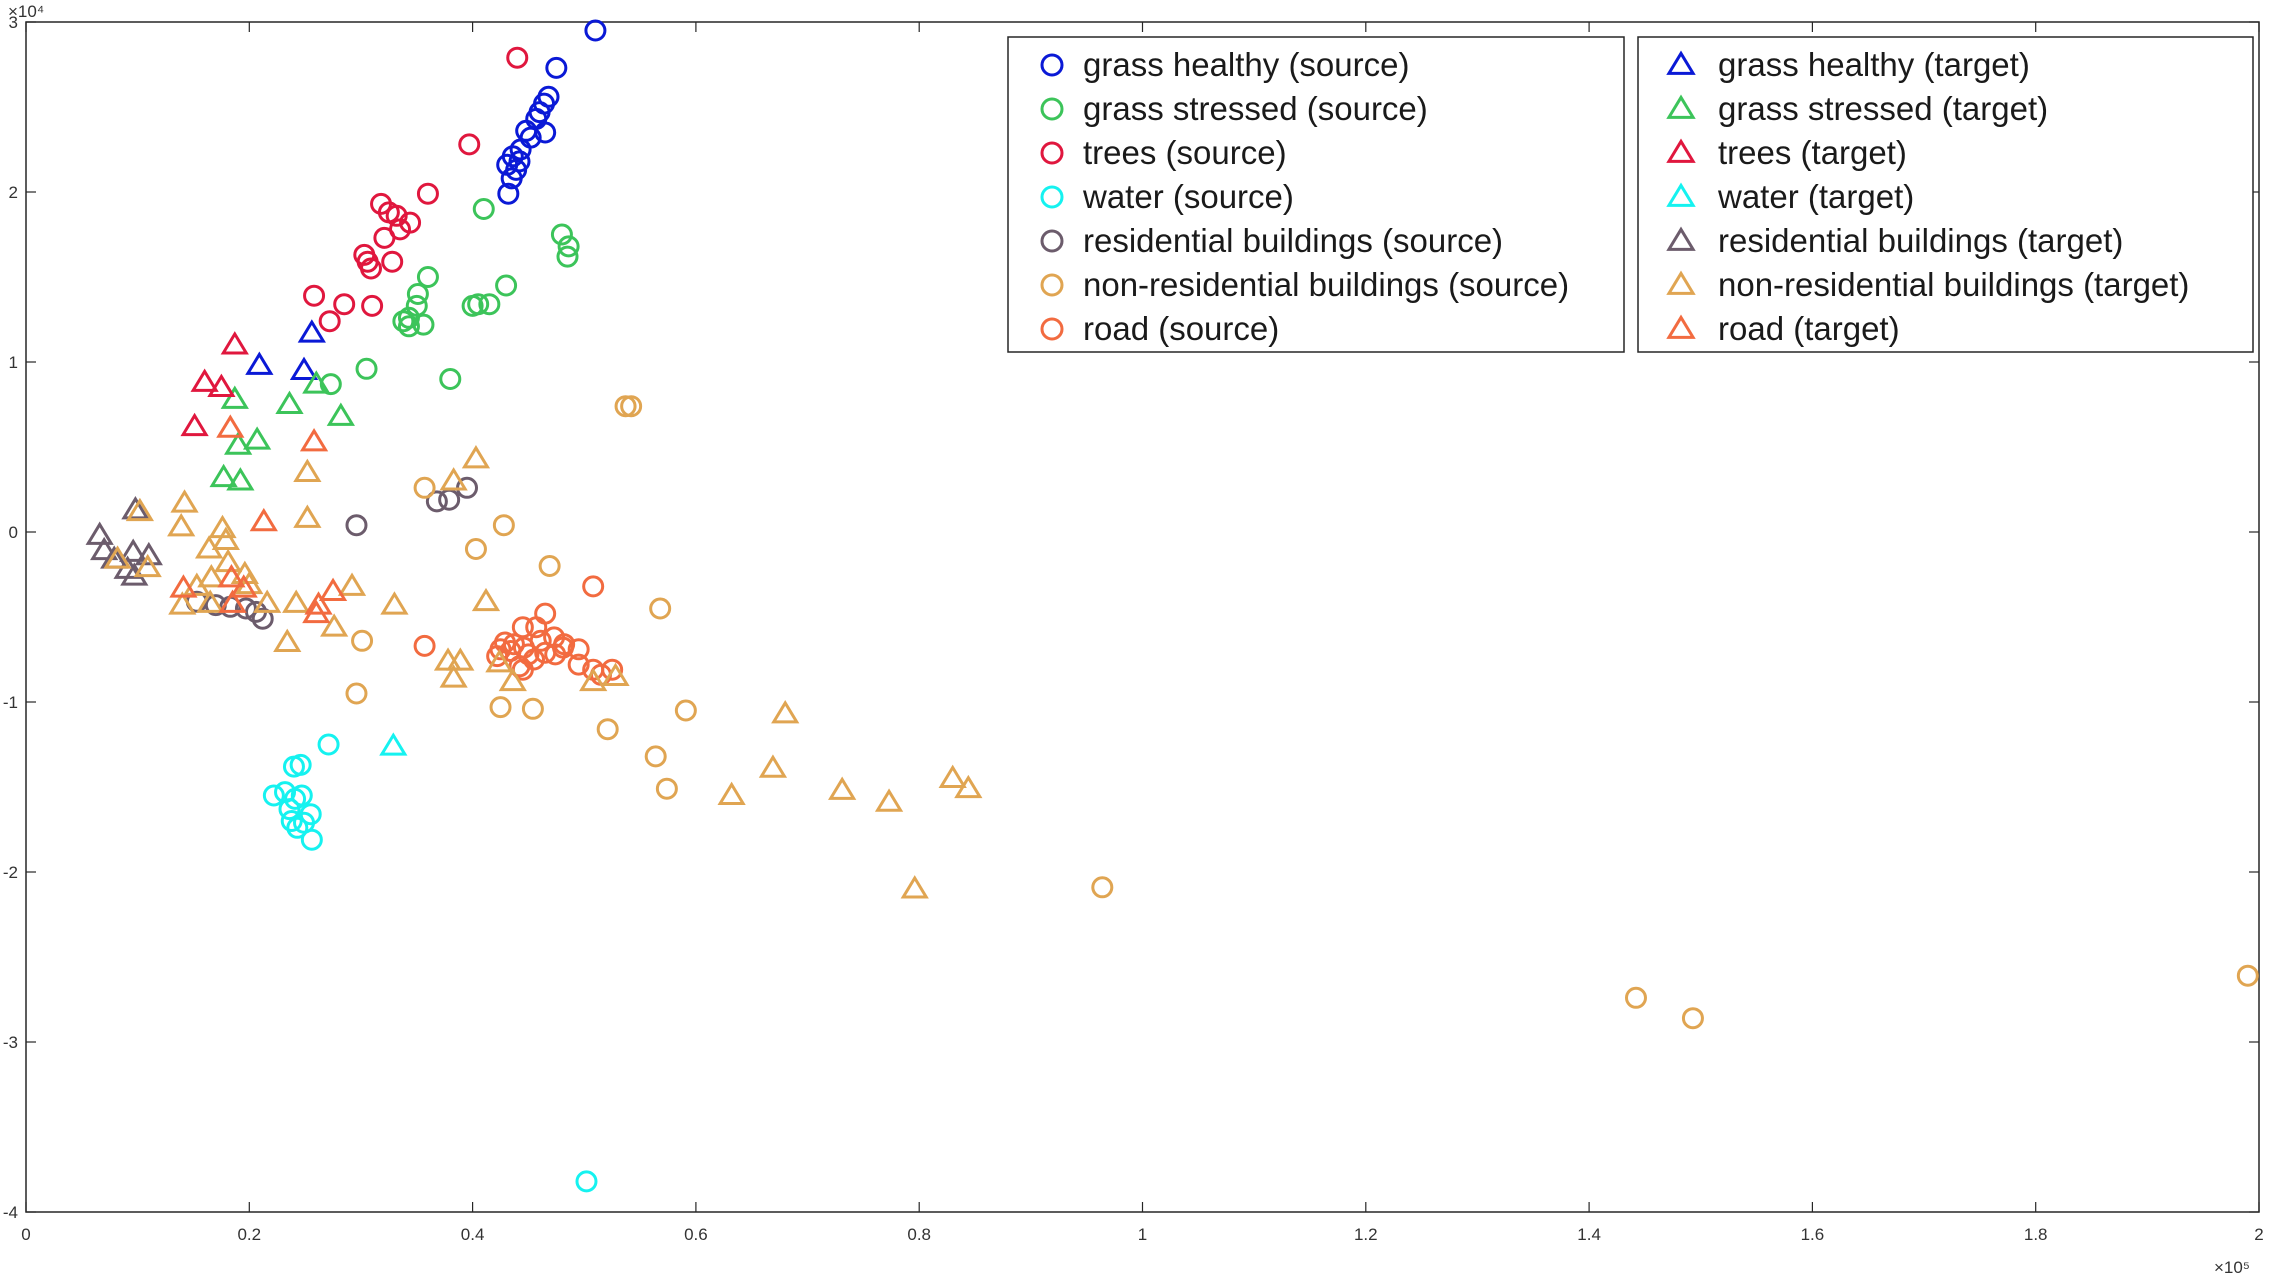 This screenshot has width=2275, height=1278. I want to click on y-tick-label: -4, so click(10, 1212).